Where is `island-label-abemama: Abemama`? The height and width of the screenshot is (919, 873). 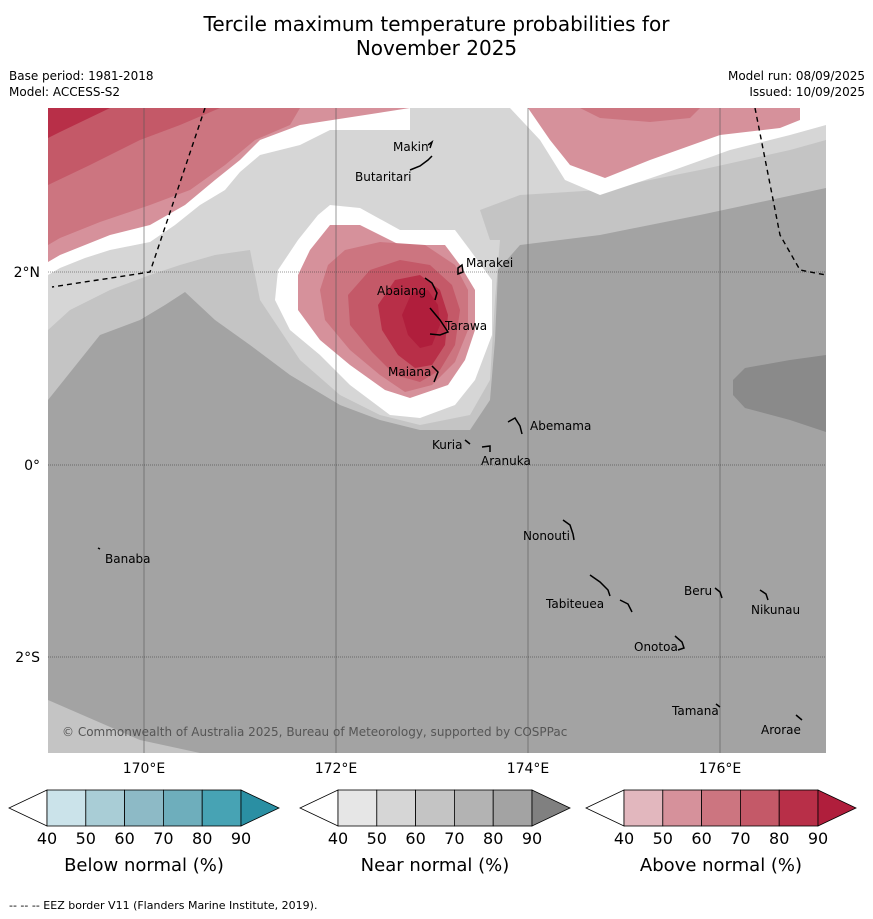 island-label-abemama: Abemama is located at coordinates (560, 426).